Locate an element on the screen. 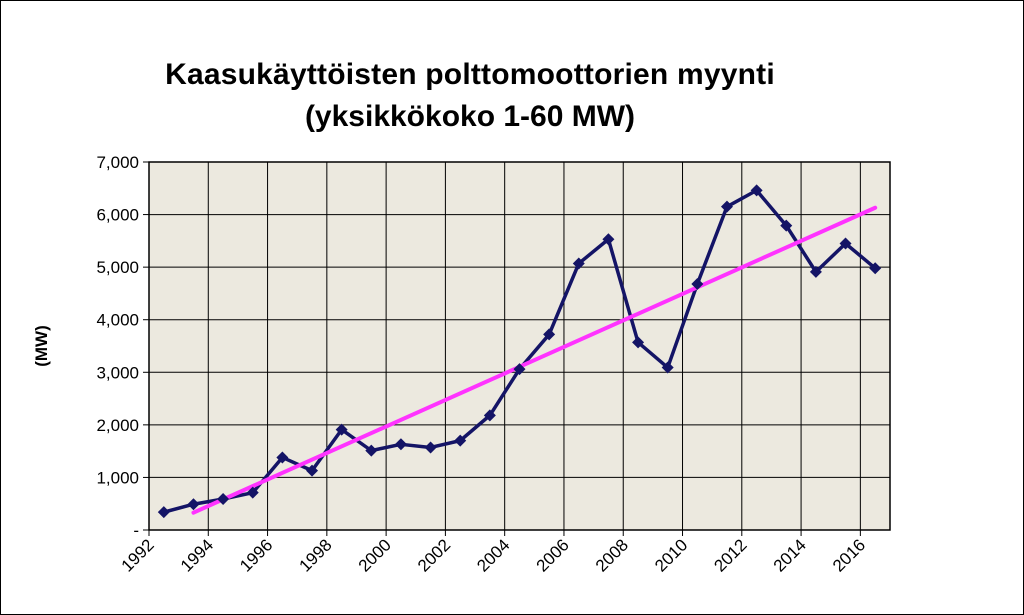 The width and height of the screenshot is (1024, 615). y-tick-label: 6,000 is located at coordinates (117, 215).